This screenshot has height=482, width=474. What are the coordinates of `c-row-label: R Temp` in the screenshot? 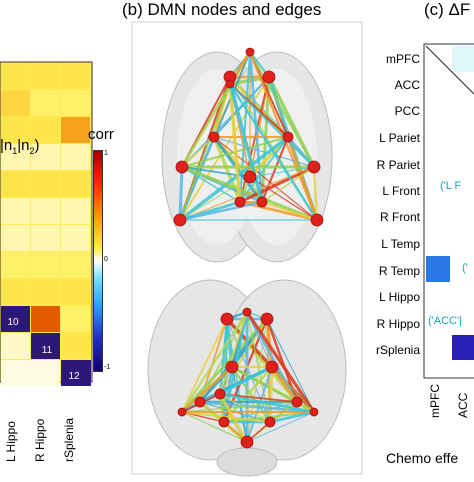 It's located at (399, 271).